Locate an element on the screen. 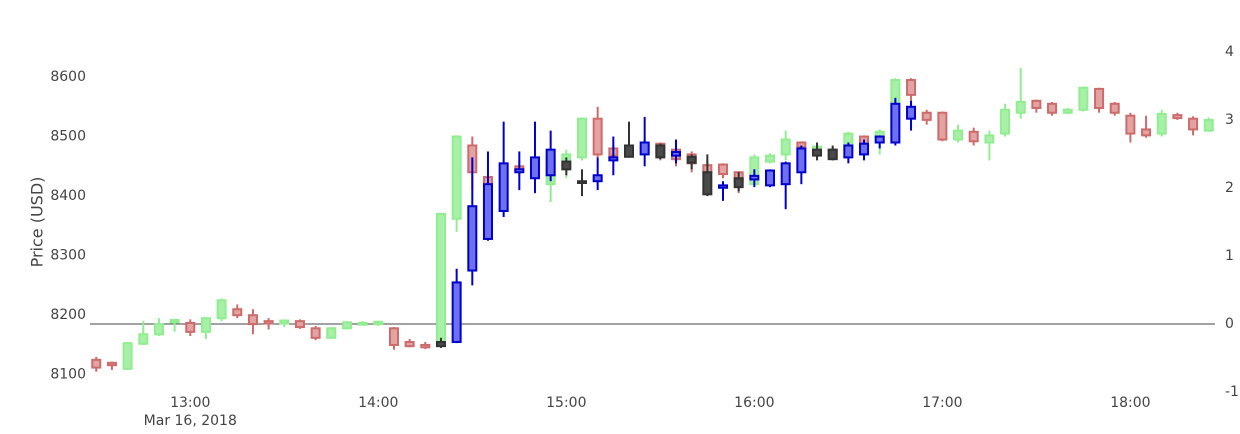 This screenshot has width=1240, height=434. x-tick-label: 13:00 is located at coordinates (190, 403).